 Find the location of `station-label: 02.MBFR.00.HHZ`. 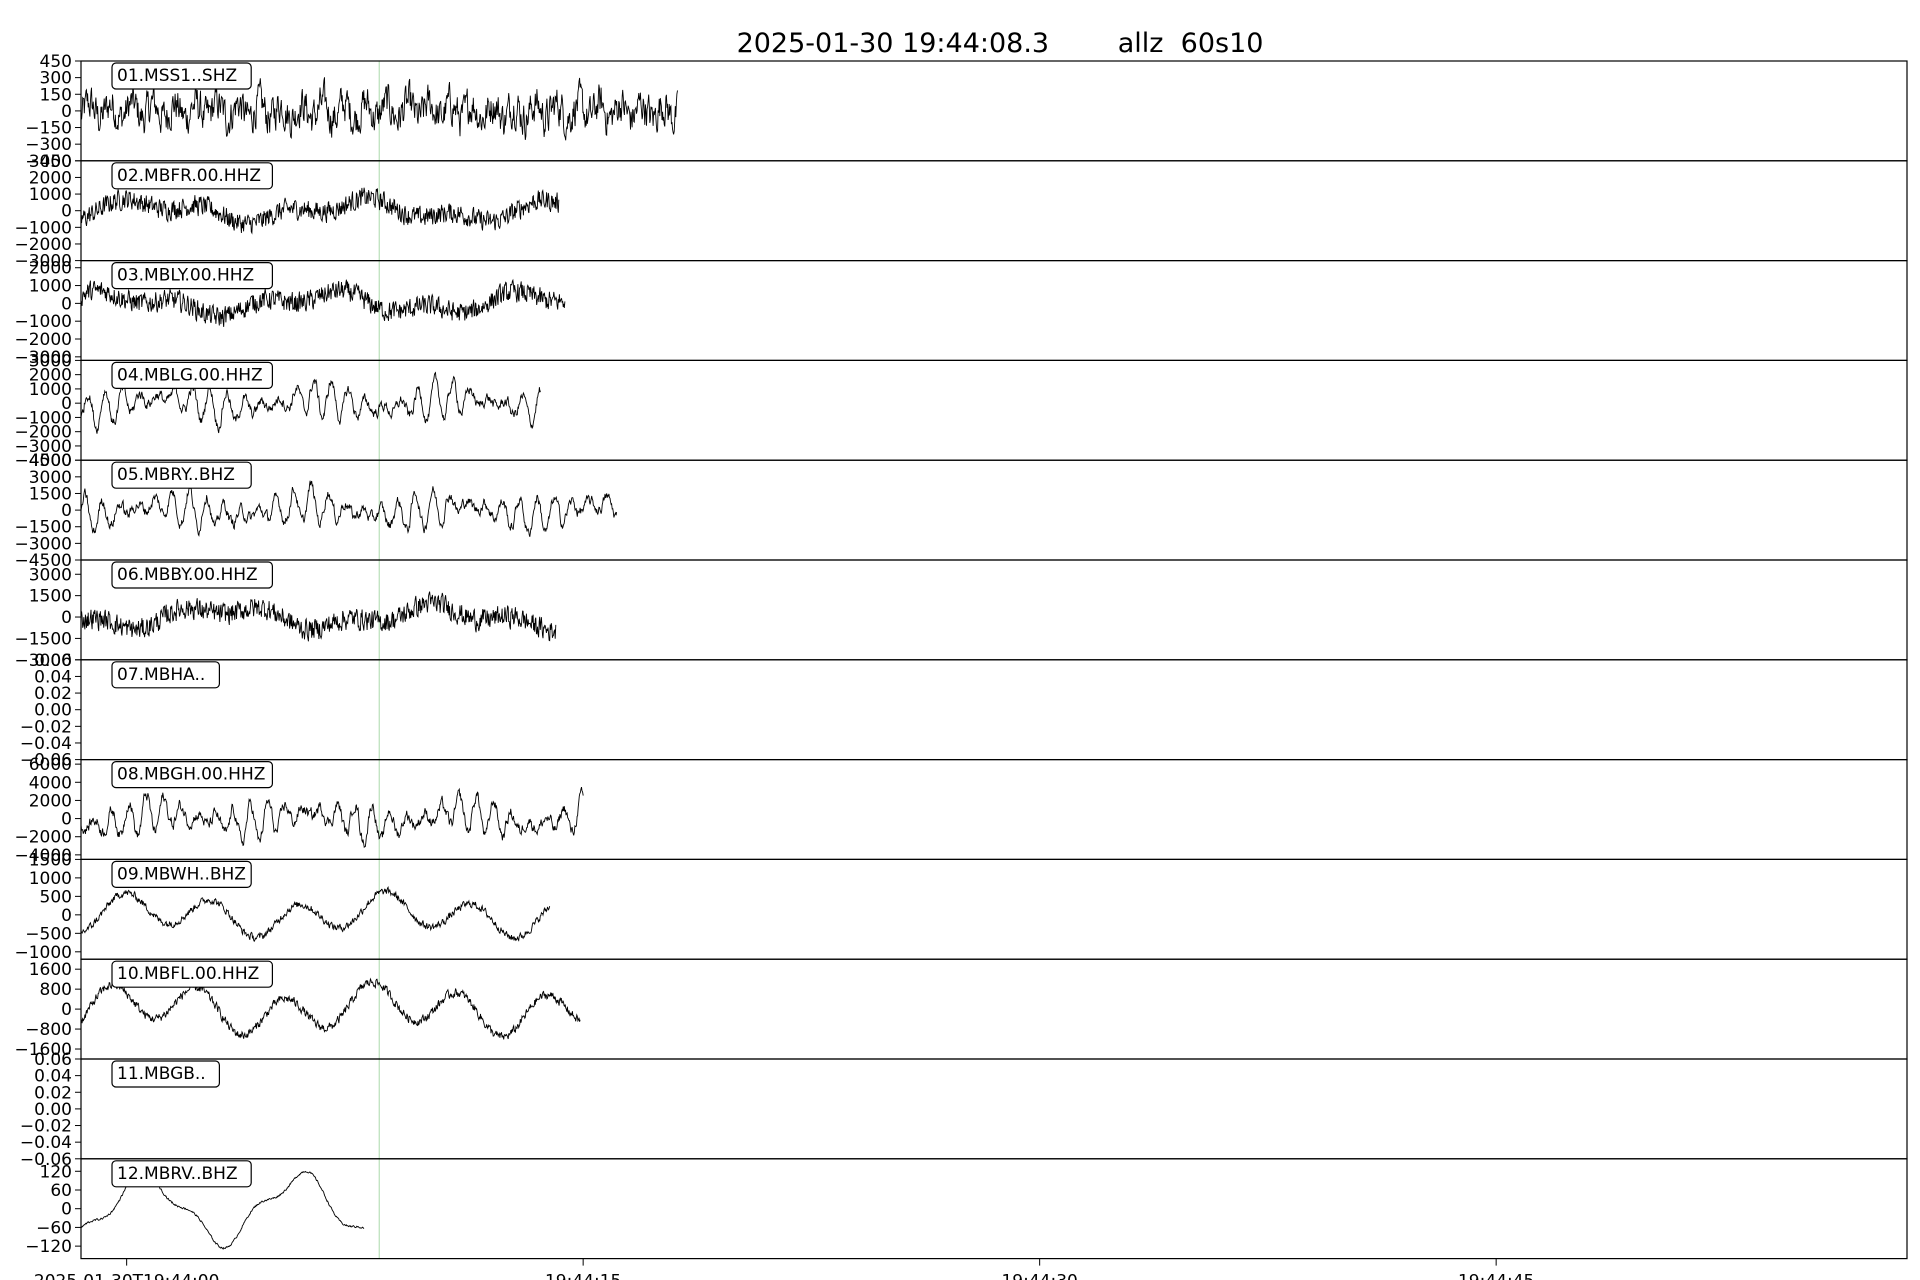

station-label: 02.MBFR.00.HHZ is located at coordinates (189, 176).